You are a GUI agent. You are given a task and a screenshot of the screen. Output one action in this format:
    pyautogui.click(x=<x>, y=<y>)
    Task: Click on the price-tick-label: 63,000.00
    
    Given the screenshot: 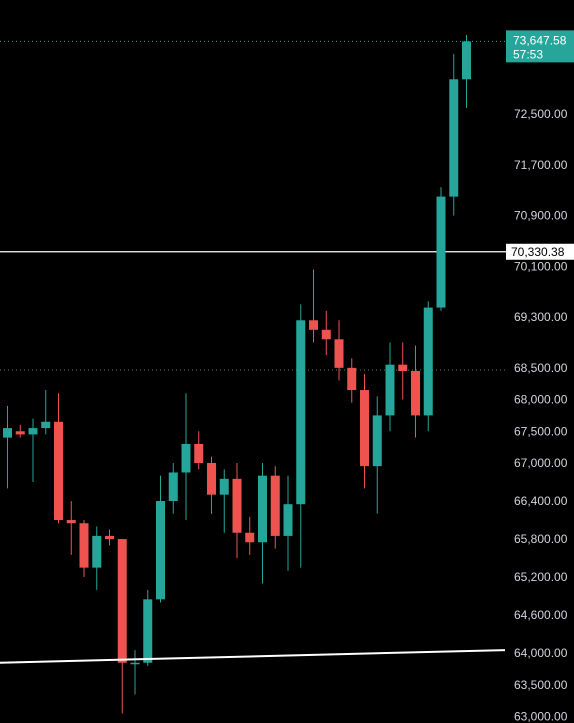 What is the action you would take?
    pyautogui.click(x=541, y=716)
    